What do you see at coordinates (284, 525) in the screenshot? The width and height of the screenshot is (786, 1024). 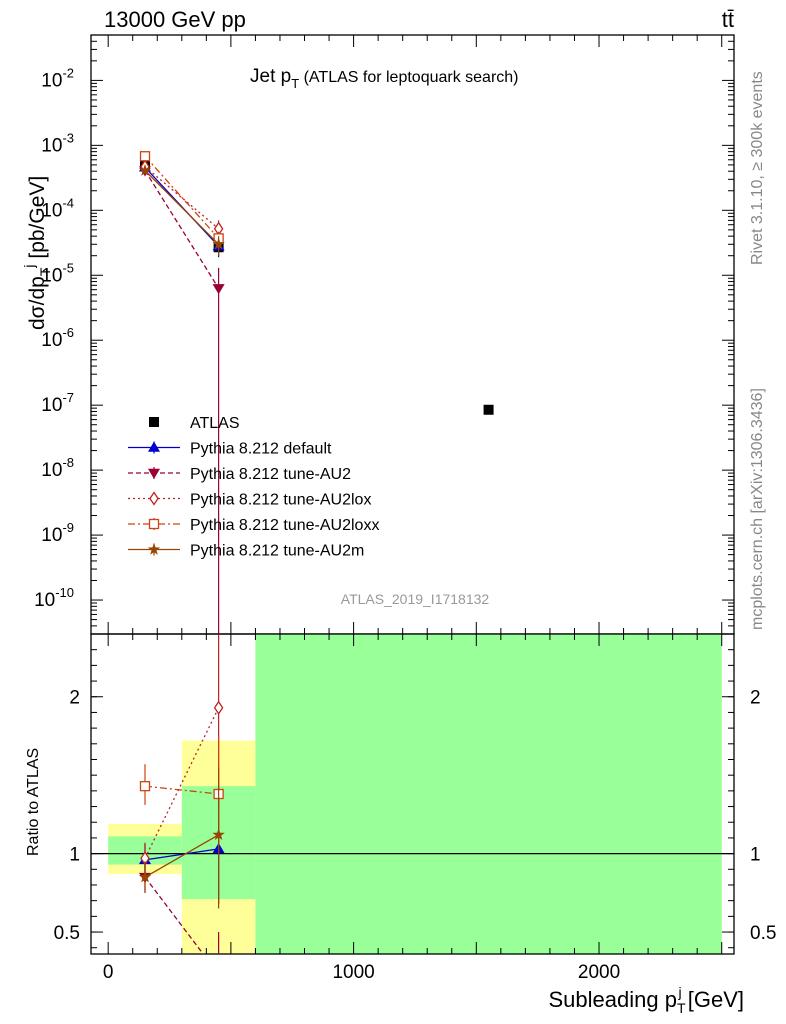 I see `legend-label: Pythia 8.212 tune-AU2loxx` at bounding box center [284, 525].